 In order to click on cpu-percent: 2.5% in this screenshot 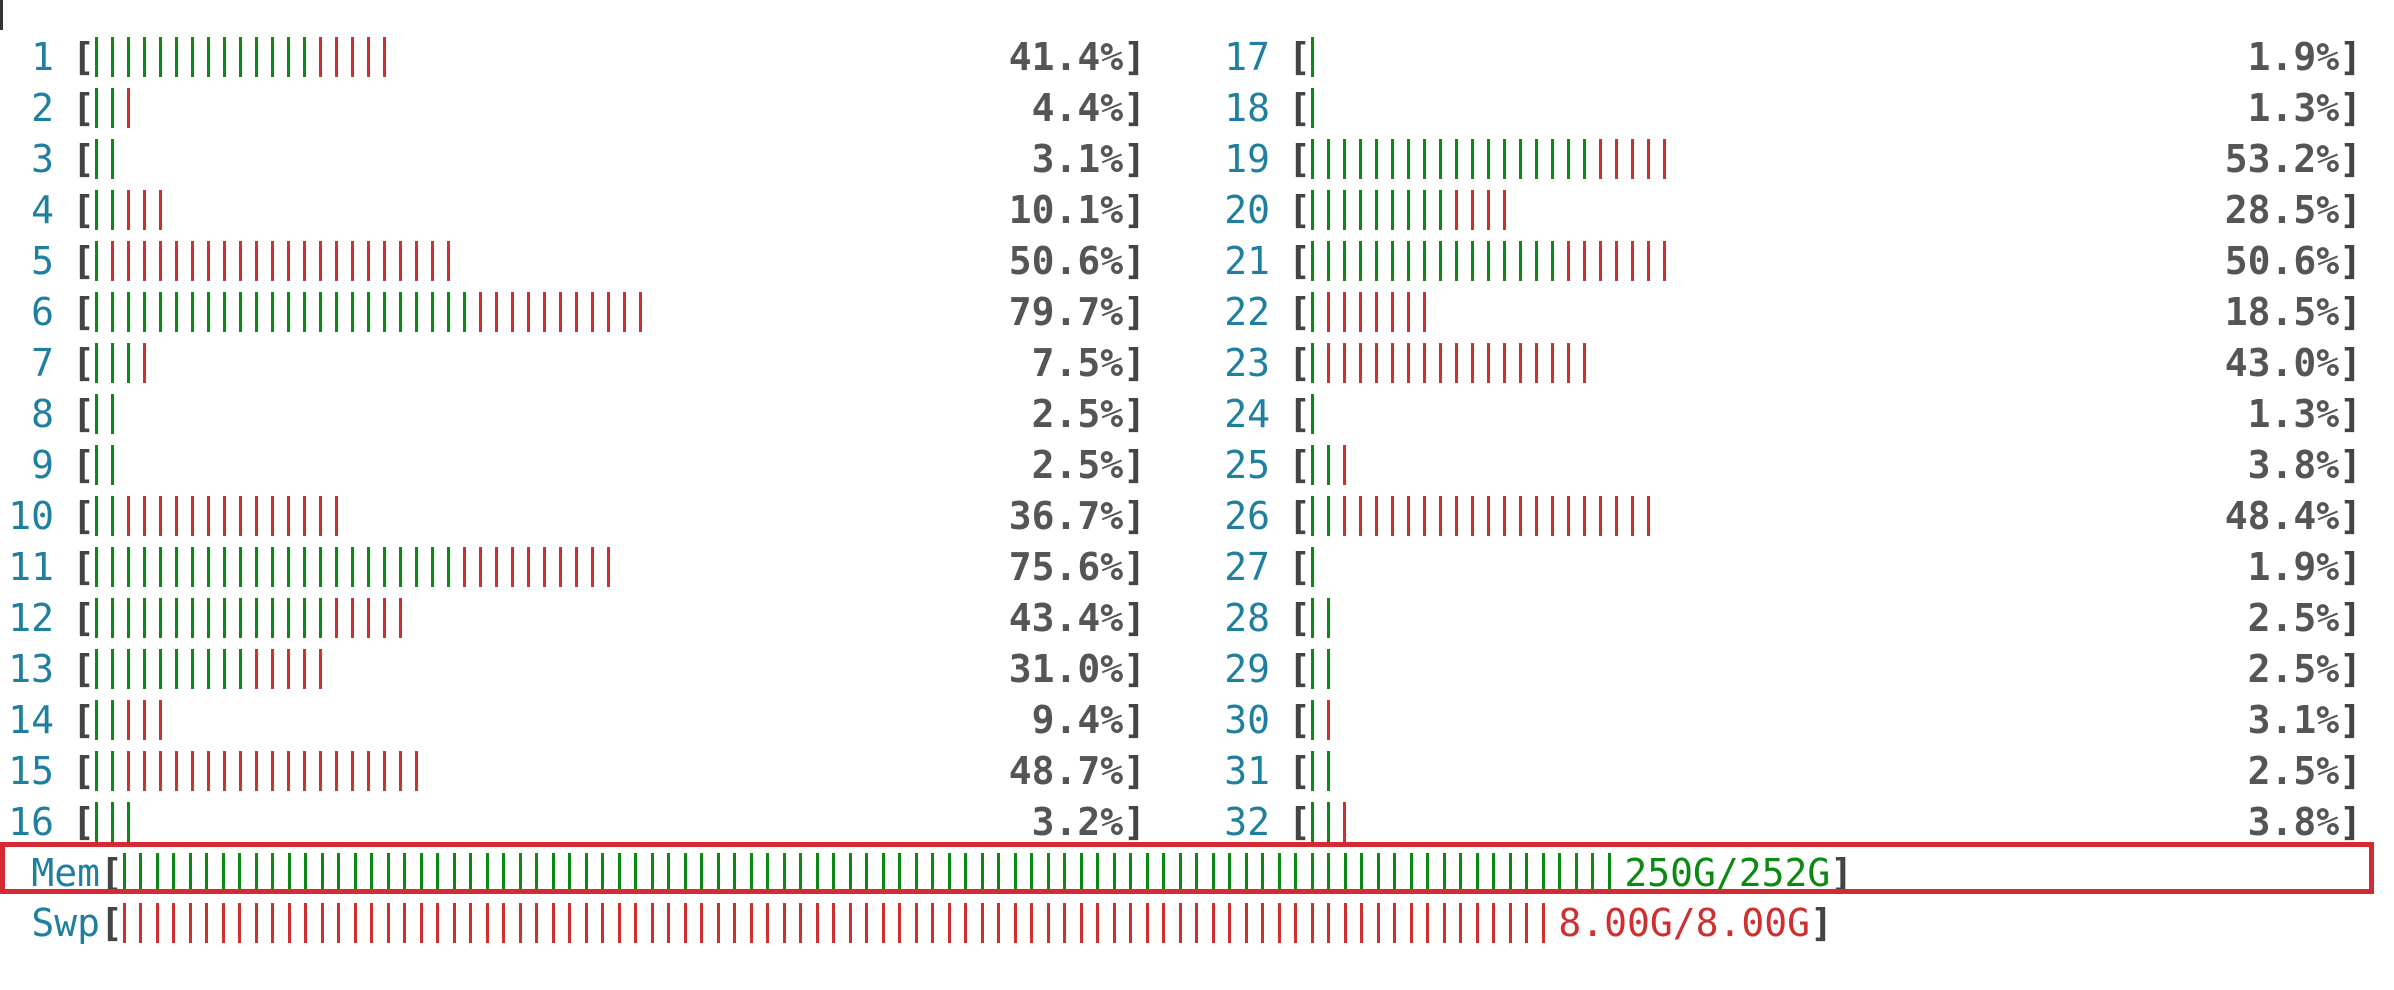, I will do `click(1077, 414)`.